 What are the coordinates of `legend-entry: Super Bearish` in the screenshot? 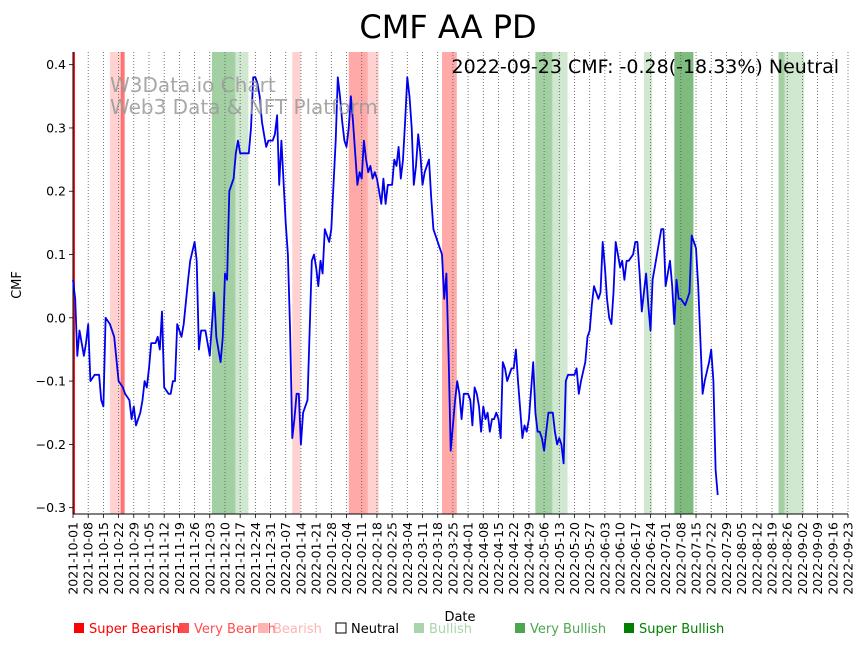 It's located at (127, 629).